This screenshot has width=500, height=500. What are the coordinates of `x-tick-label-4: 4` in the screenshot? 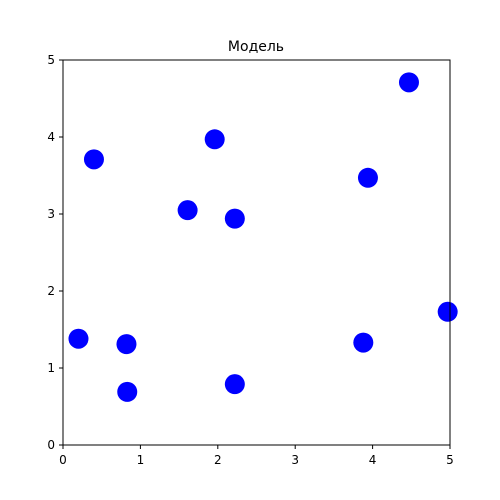 It's located at (373, 460).